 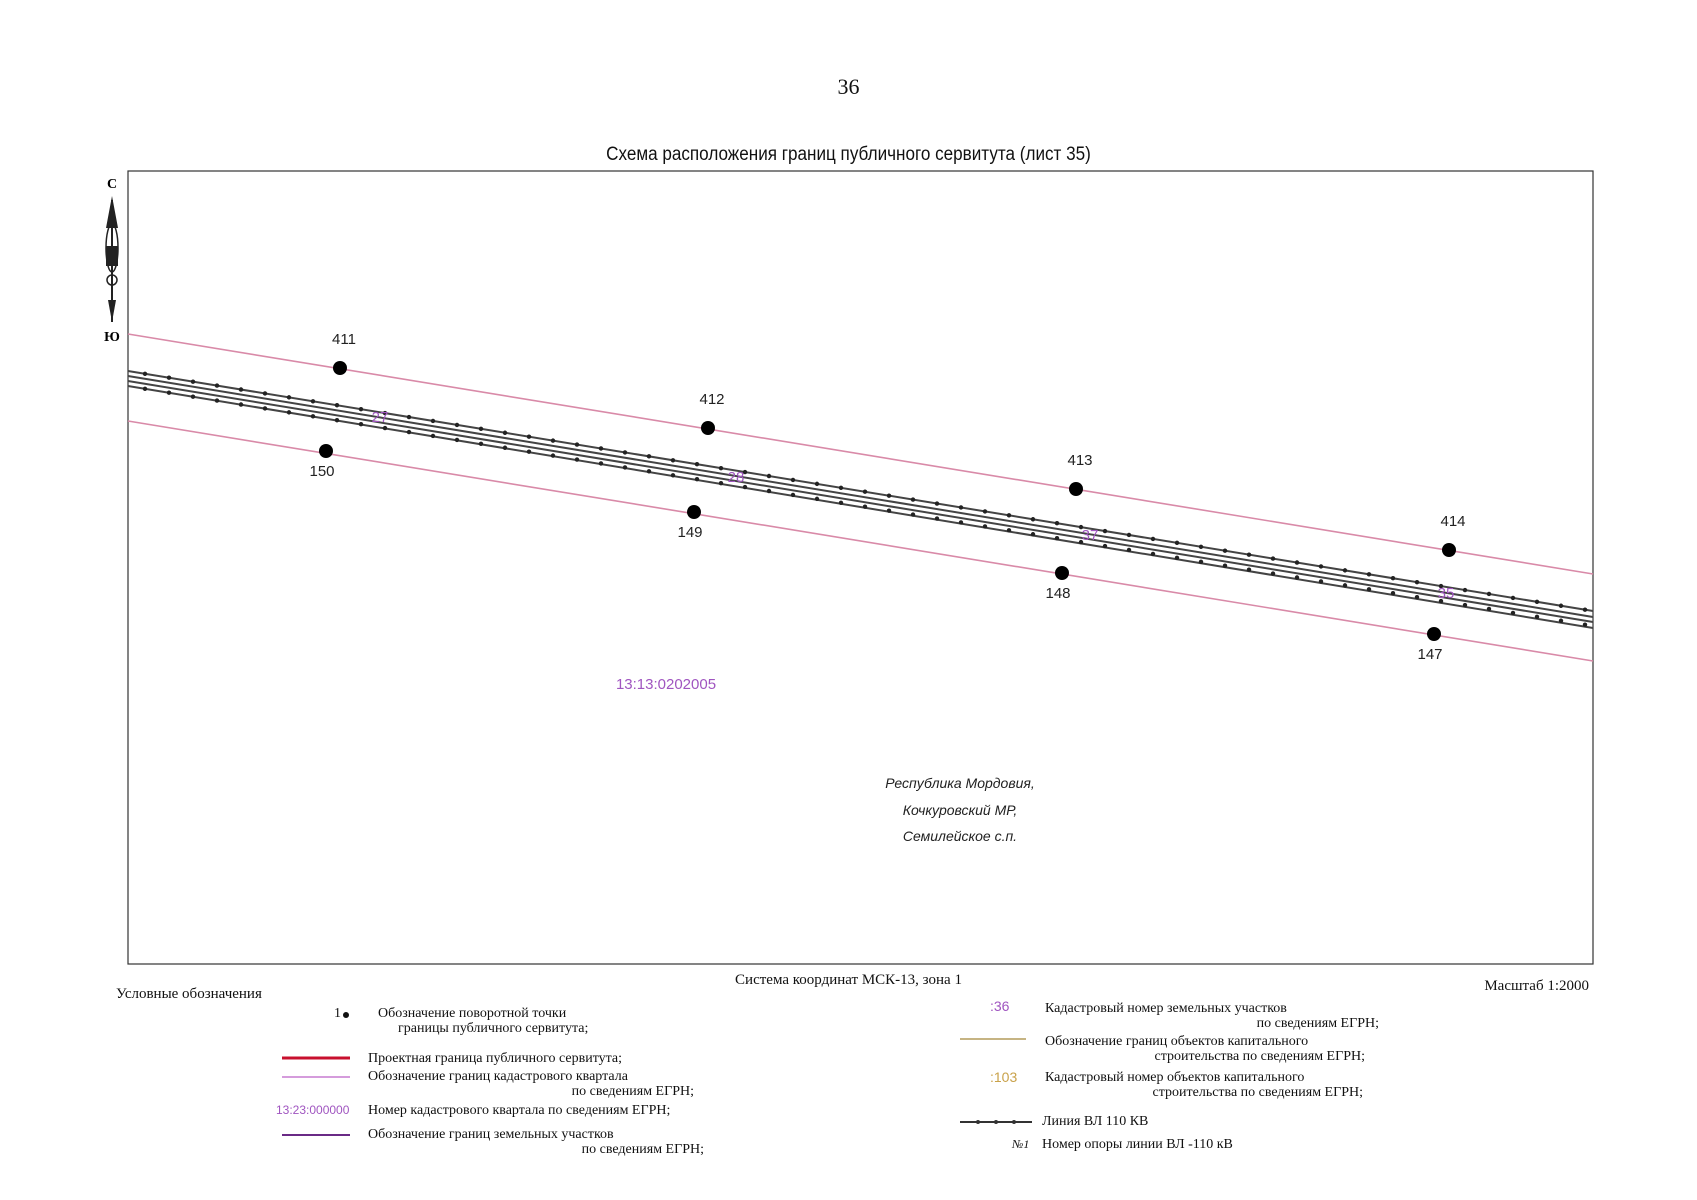 What do you see at coordinates (711, 399) in the screenshot?
I see `turn-point-label: 412` at bounding box center [711, 399].